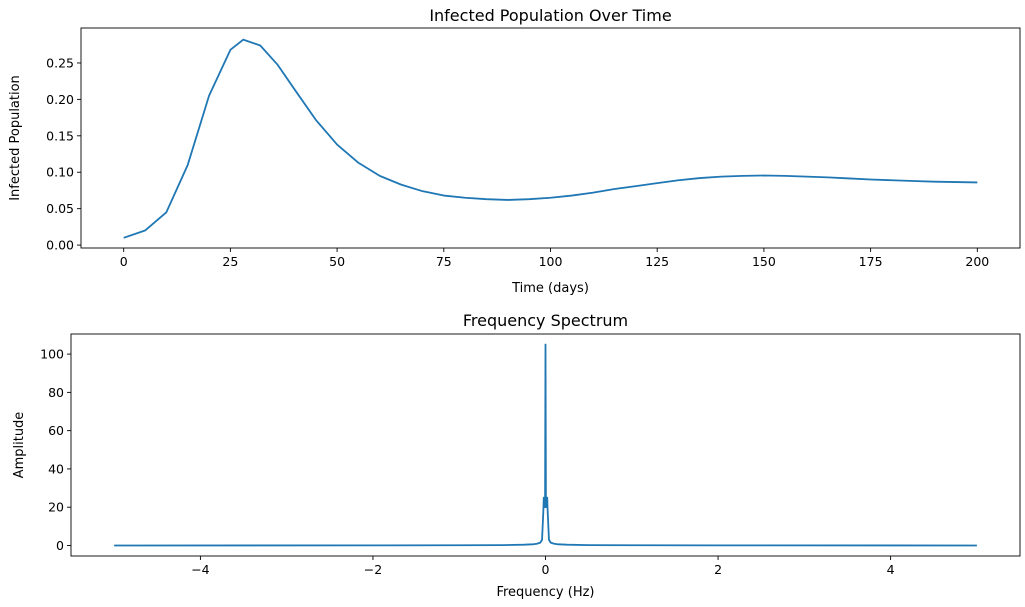 The height and width of the screenshot is (607, 1025). I want to click on y-axis-label: Amplitude, so click(19, 445).